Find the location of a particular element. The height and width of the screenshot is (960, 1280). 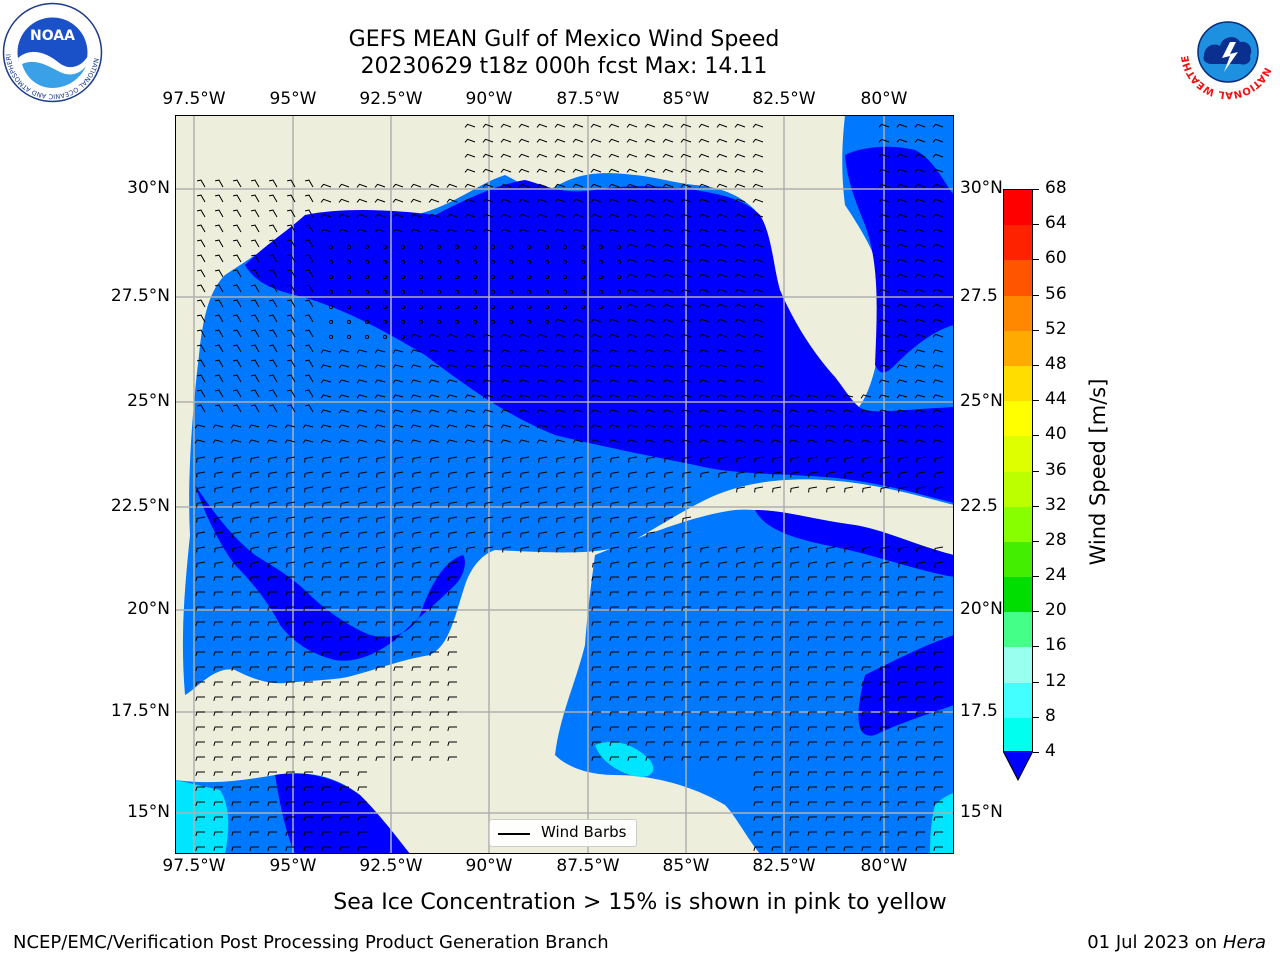

lat-tick-right: 27.5 is located at coordinates (979, 296).